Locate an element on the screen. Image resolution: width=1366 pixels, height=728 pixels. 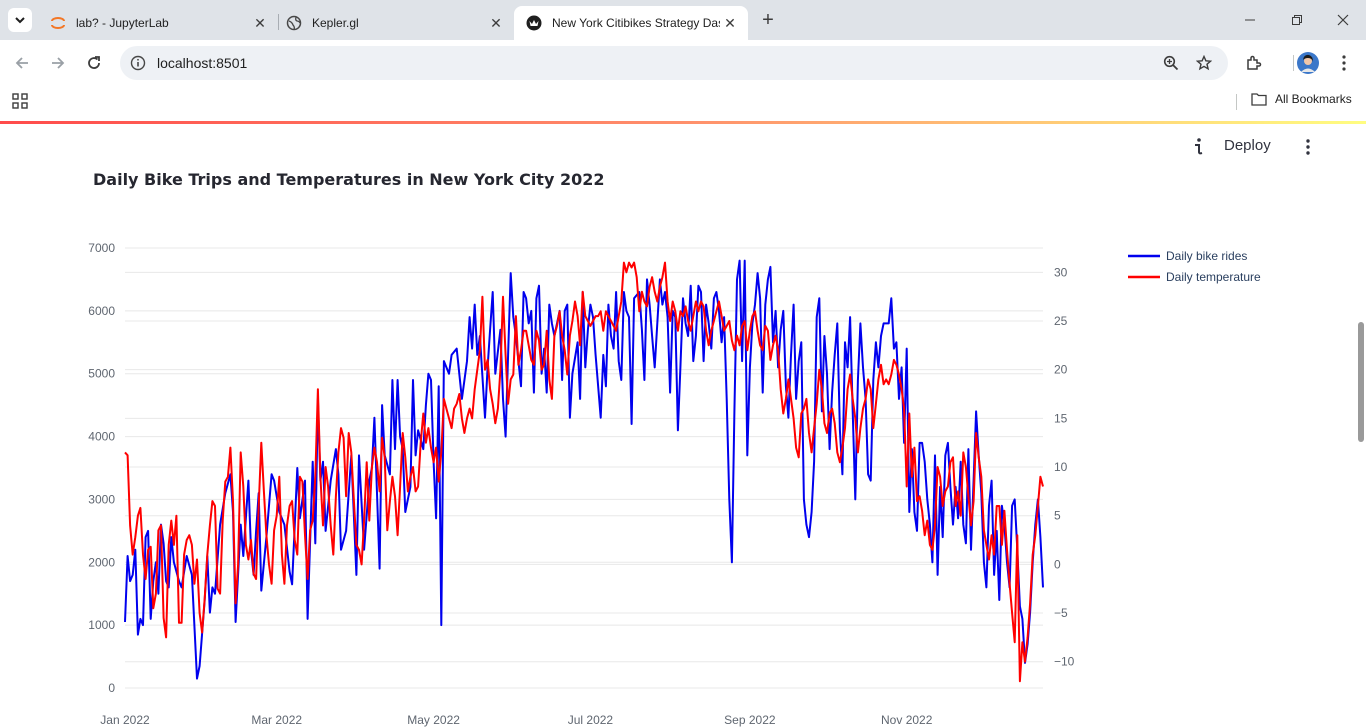
reload-button is located at coordinates (94, 63).